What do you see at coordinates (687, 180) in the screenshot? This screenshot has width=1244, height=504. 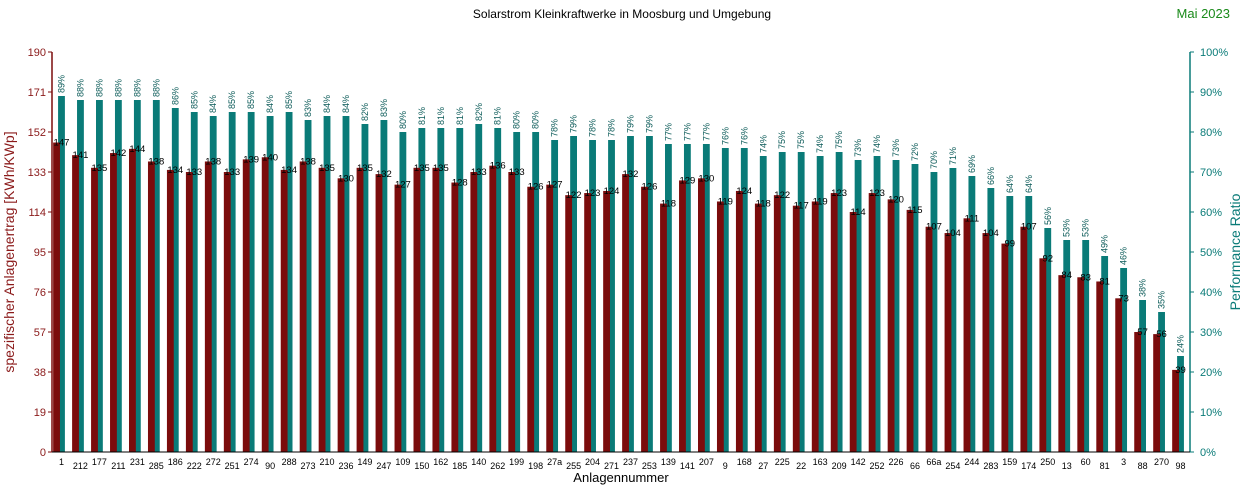 I see `yield-data-label: 129` at bounding box center [687, 180].